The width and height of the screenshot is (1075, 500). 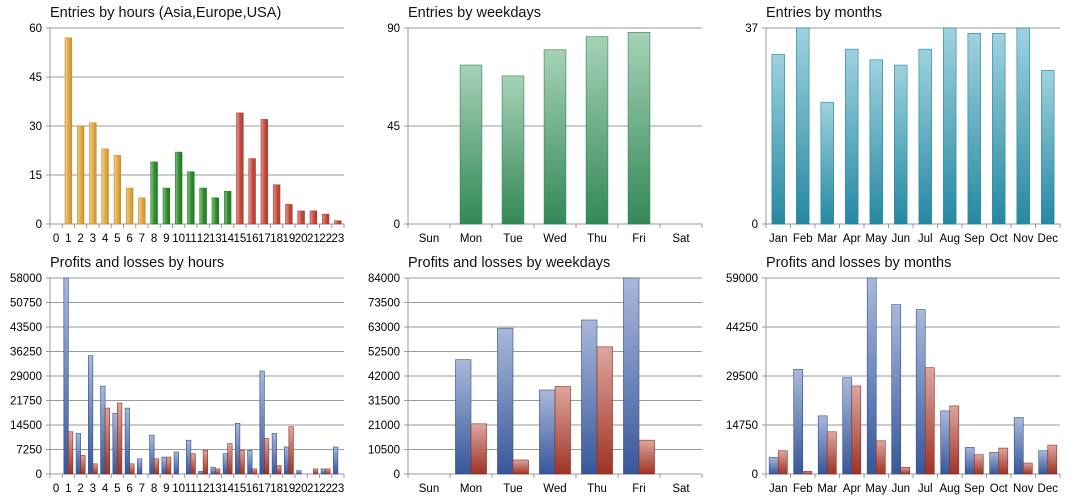 I want to click on x-tick-label: 13, so click(x=215, y=239).